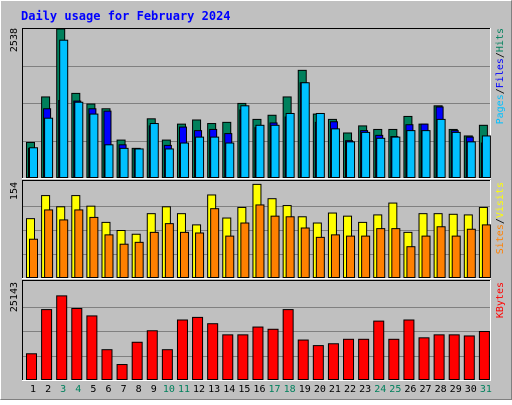 This screenshot has width=512, height=405. What do you see at coordinates (441, 389) in the screenshot?
I see `day-tick-label: 28` at bounding box center [441, 389].